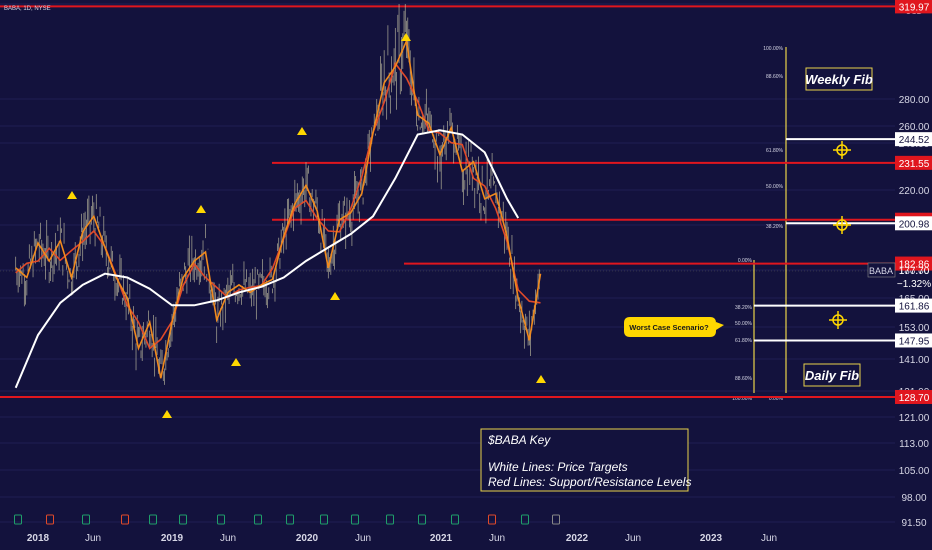 The image size is (932, 550). What do you see at coordinates (914, 328) in the screenshot?
I see `y-tick-label: 153.00` at bounding box center [914, 328].